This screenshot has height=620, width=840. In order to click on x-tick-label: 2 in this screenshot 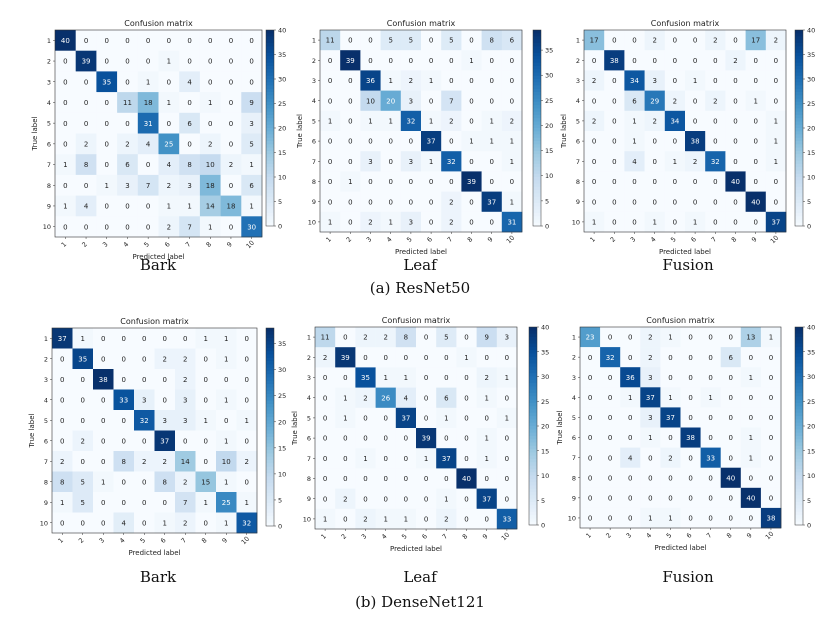, I will do `click(81, 540)`.